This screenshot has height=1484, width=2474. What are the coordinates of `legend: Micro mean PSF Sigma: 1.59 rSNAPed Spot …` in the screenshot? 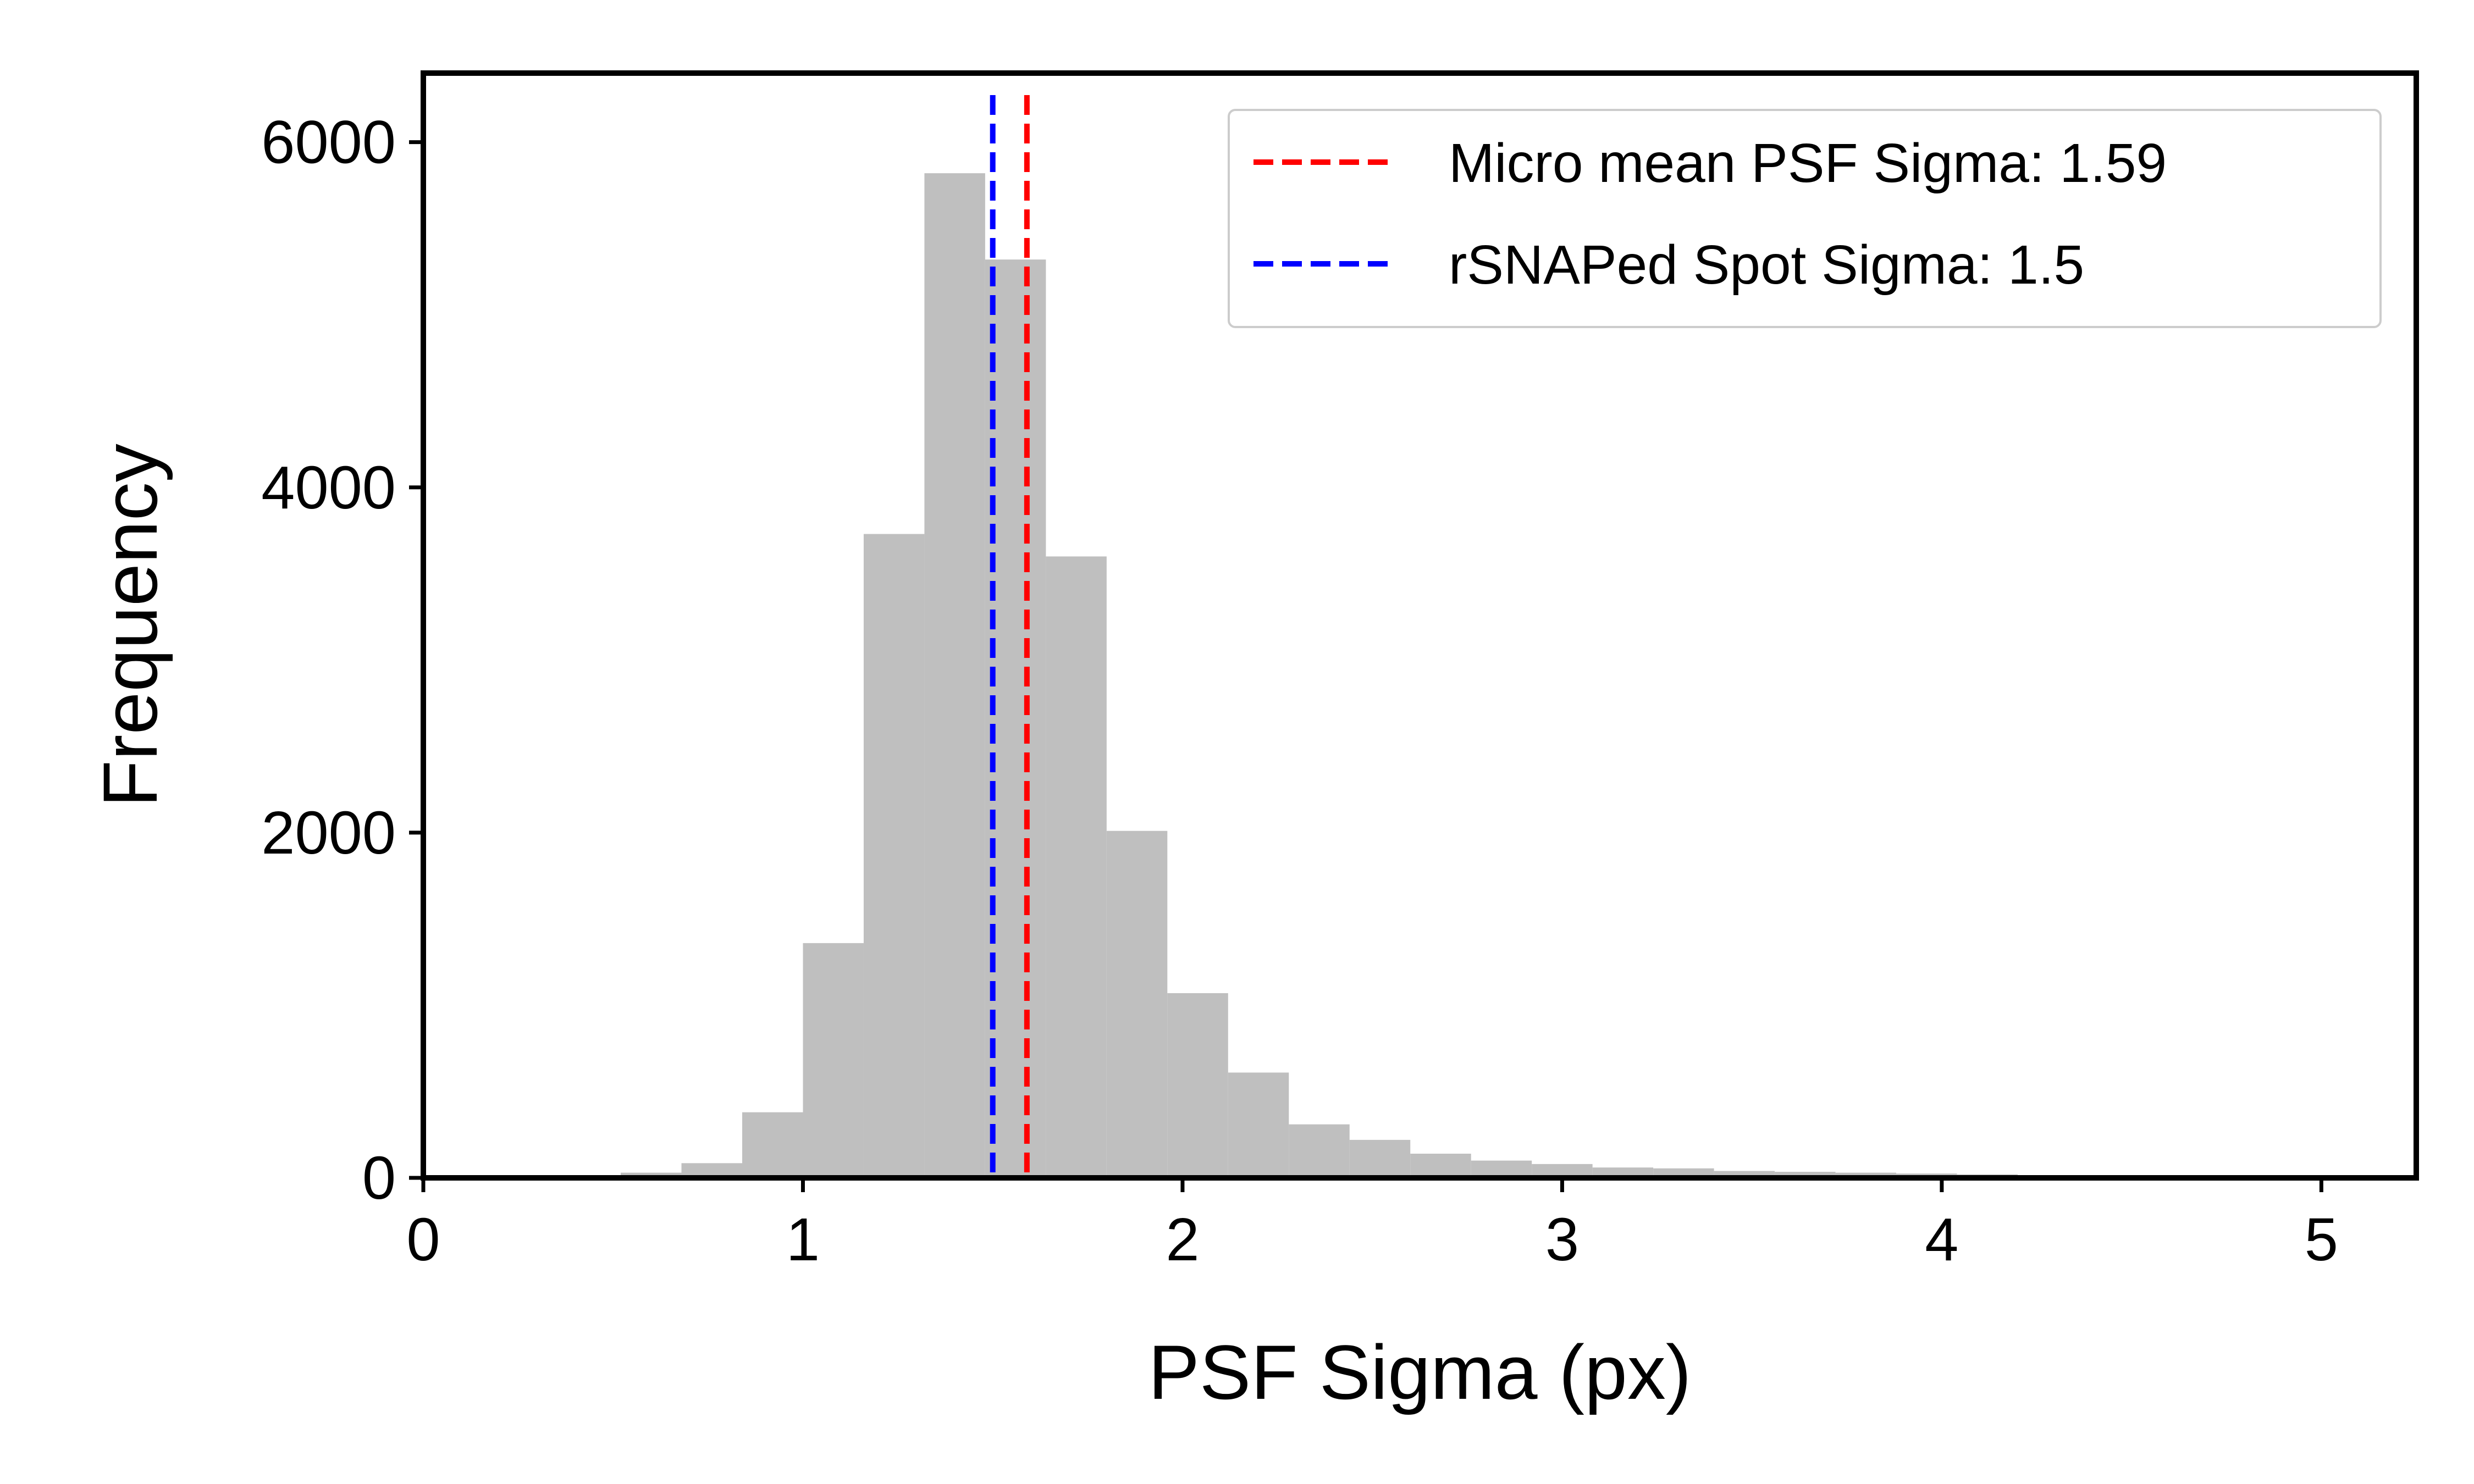 It's located at (1805, 218).